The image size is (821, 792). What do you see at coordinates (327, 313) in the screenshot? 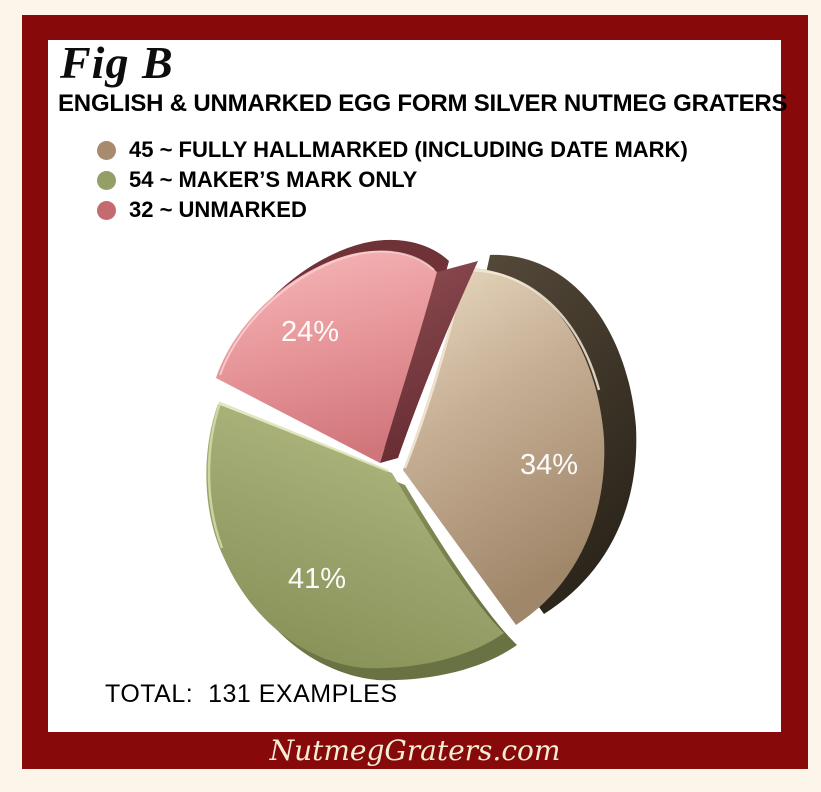
I see `slice-unmarked-bevel` at bounding box center [327, 313].